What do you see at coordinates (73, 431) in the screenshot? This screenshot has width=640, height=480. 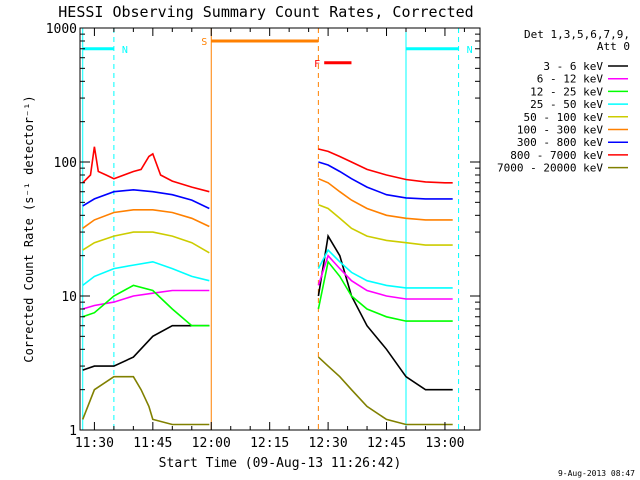 I see `y-tick-label: 1` at bounding box center [73, 431].